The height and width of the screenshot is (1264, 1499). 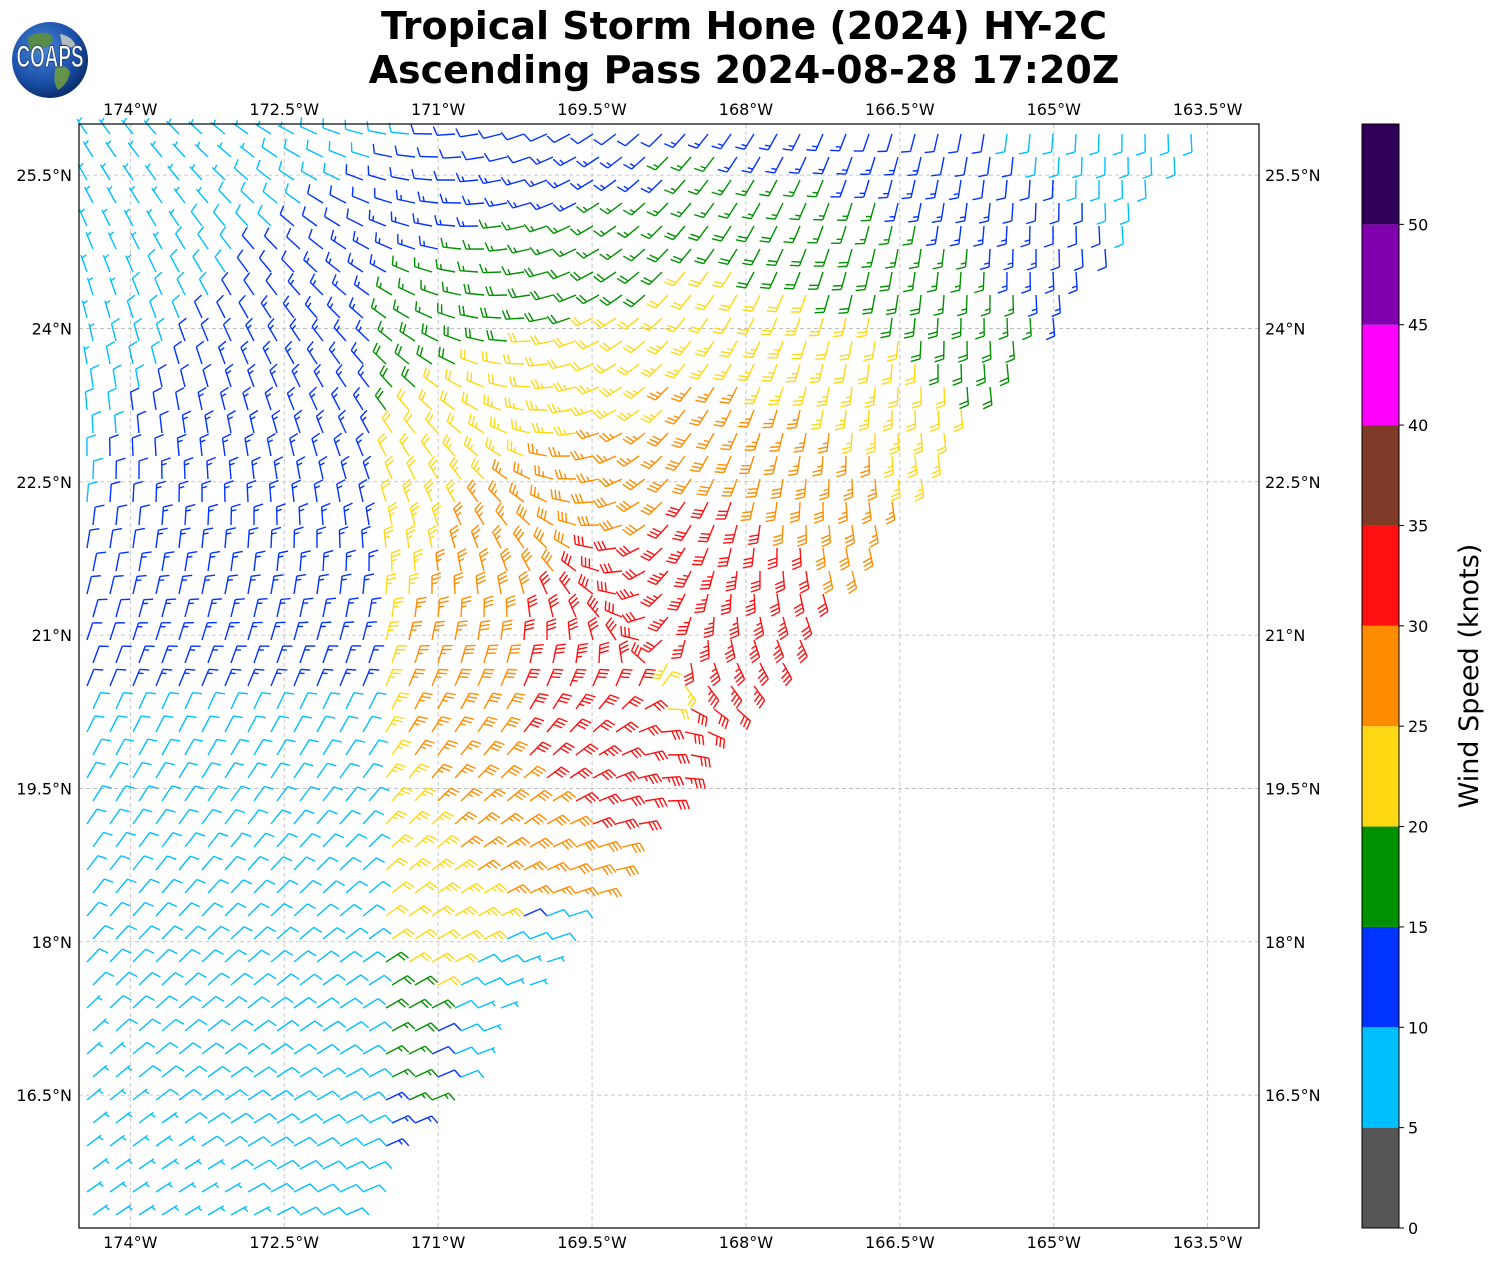 I want to click on colorbar-tick-label: 10, so click(x=1418, y=1027).